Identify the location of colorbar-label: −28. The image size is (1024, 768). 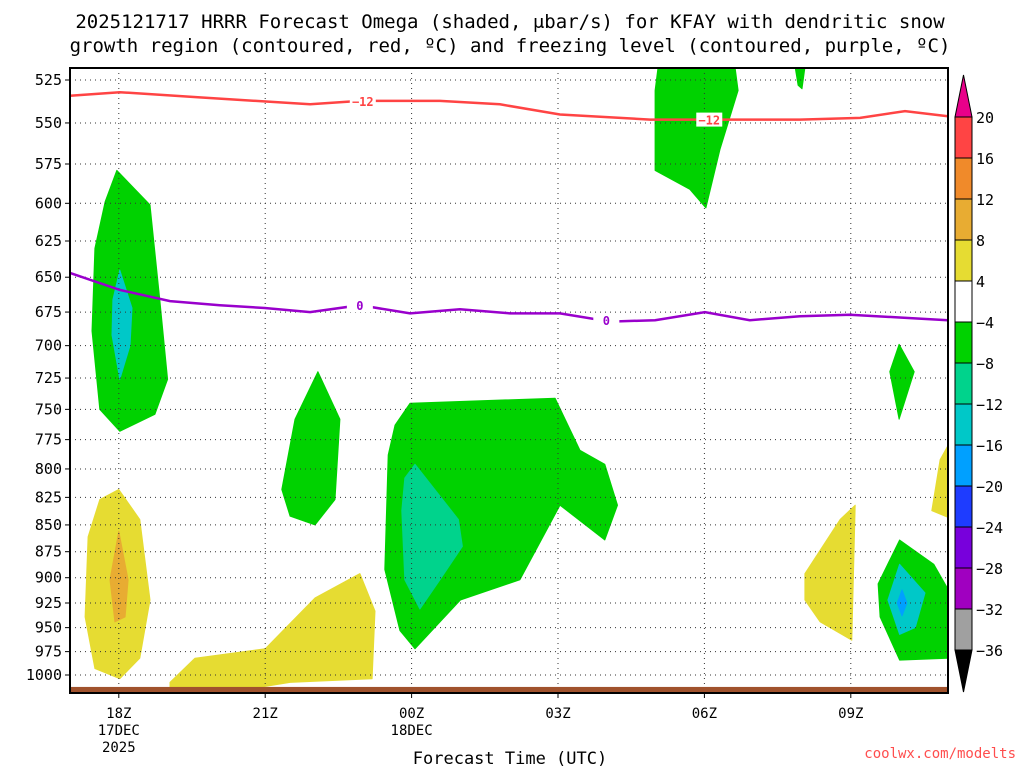
(989, 569).